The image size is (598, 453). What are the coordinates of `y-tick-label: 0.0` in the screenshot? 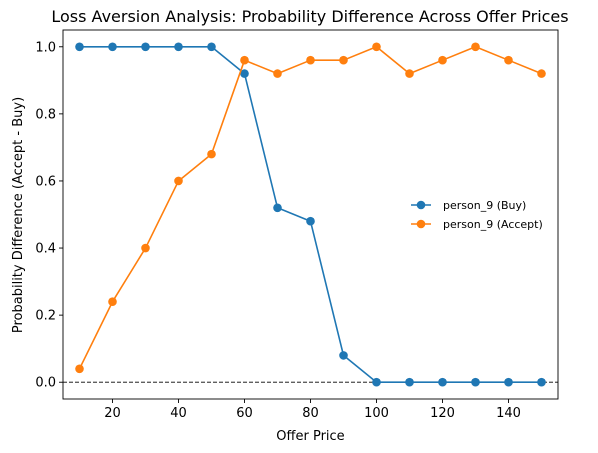 It's located at (45, 383).